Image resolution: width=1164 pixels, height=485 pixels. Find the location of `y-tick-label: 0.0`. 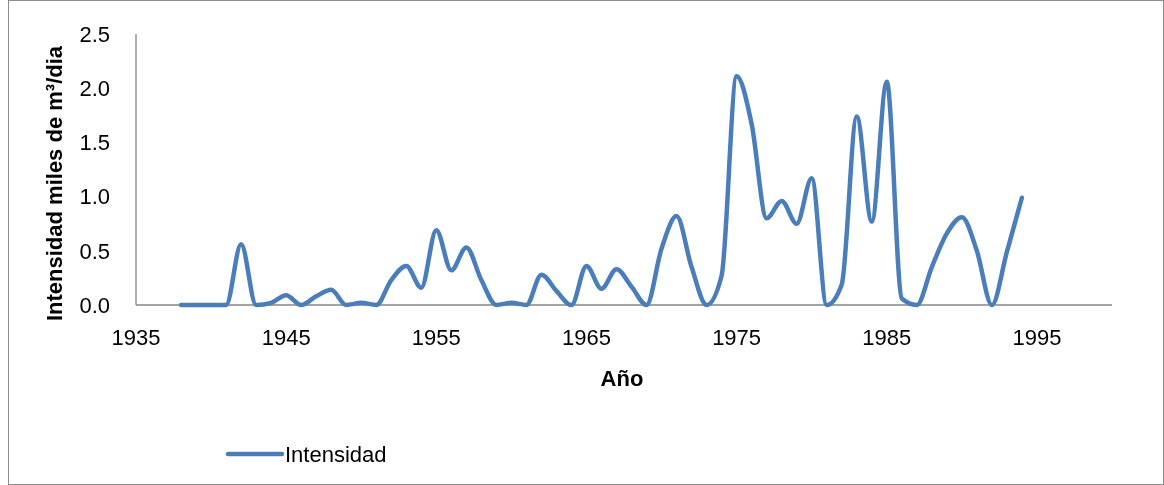

y-tick-label: 0.0 is located at coordinates (94, 305).